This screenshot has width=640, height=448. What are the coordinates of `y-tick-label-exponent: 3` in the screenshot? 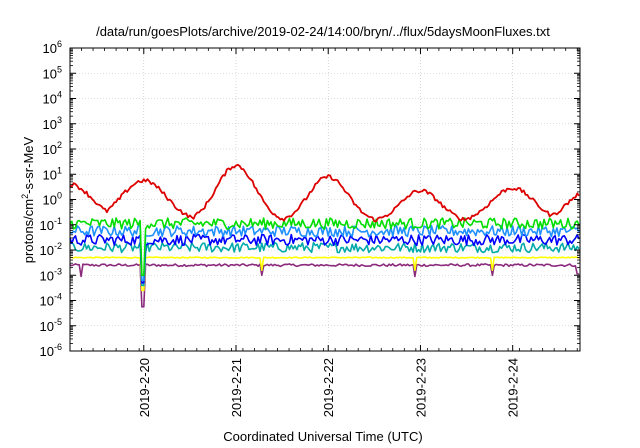 It's located at (59, 120).